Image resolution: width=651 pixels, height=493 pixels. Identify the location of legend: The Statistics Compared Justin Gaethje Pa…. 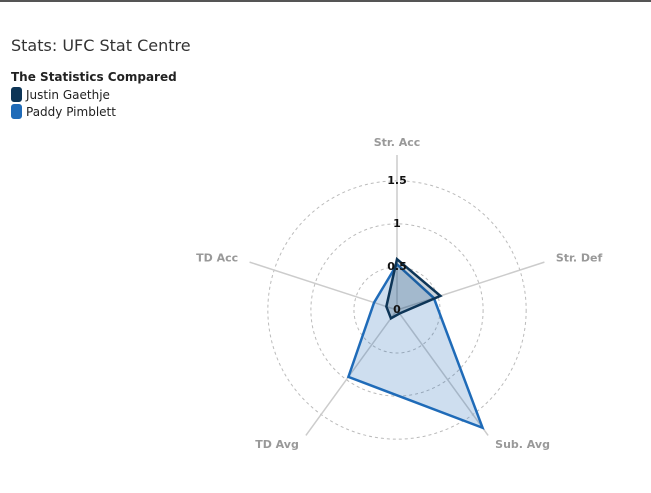
(94, 95).